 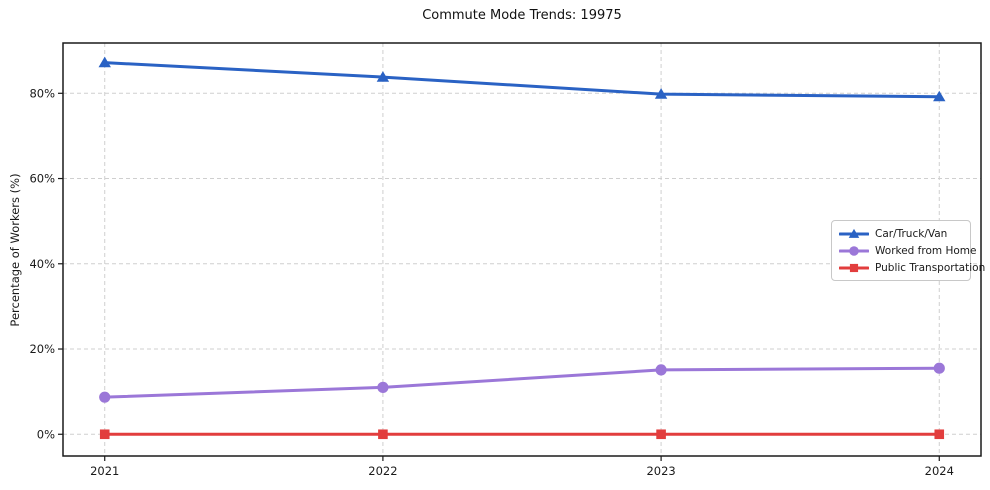 What do you see at coordinates (930, 267) in the screenshot?
I see `legend-label: Public Transportation` at bounding box center [930, 267].